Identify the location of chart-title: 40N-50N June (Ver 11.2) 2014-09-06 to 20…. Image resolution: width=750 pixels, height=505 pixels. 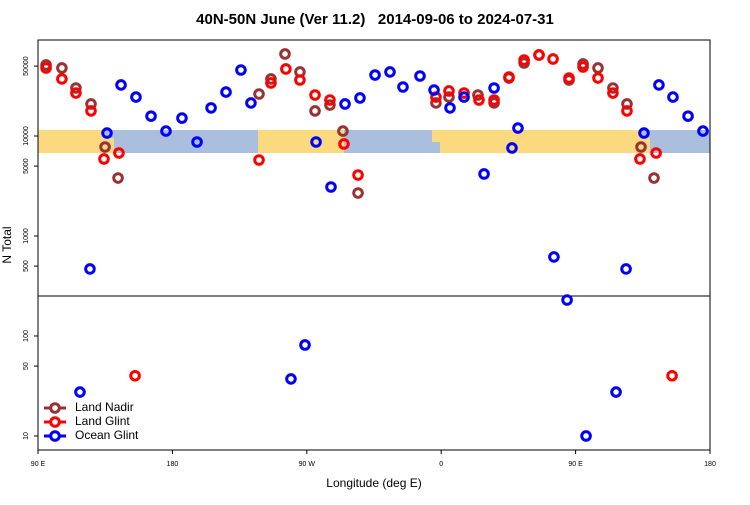
(375, 19).